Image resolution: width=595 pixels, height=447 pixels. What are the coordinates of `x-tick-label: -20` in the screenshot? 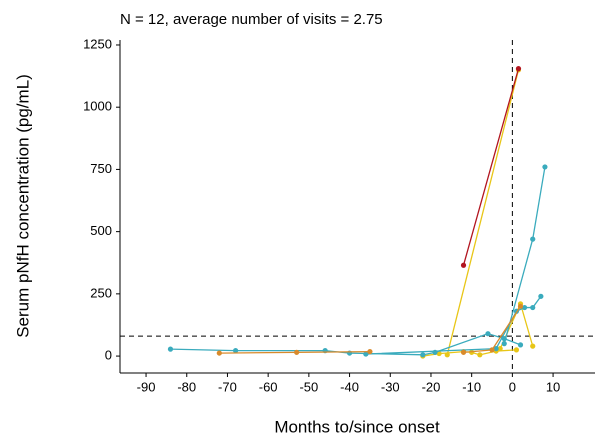 It's located at (431, 386).